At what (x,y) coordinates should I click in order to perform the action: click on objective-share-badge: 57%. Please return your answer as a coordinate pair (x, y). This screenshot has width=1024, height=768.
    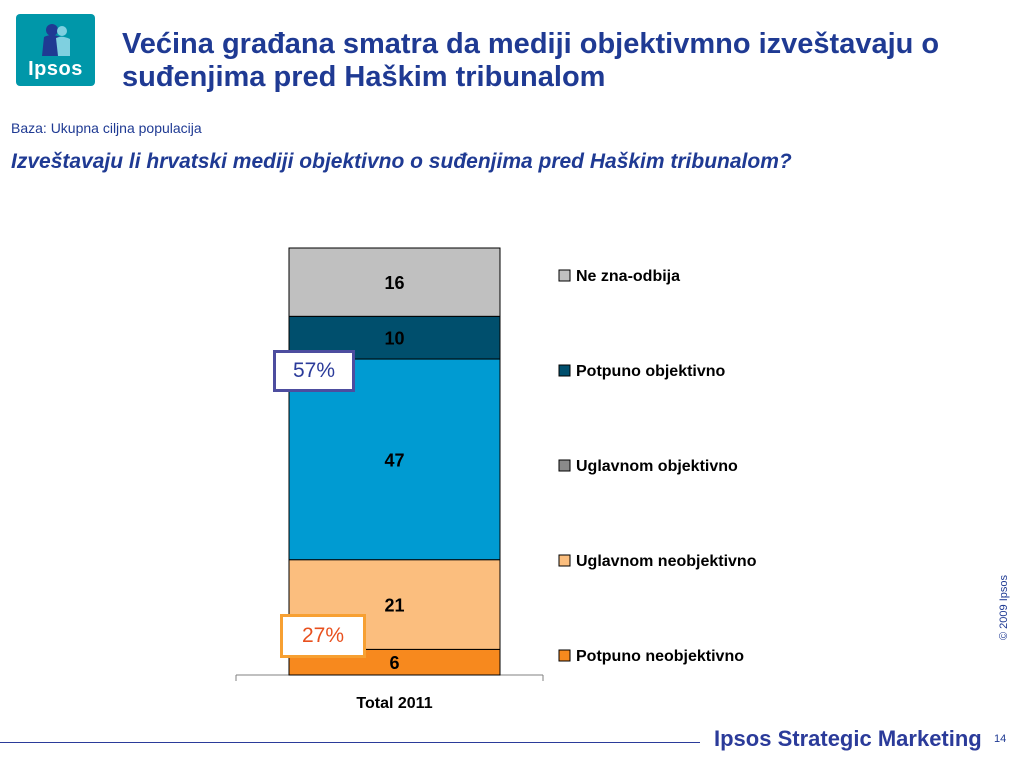
    Looking at the image, I should click on (314, 371).